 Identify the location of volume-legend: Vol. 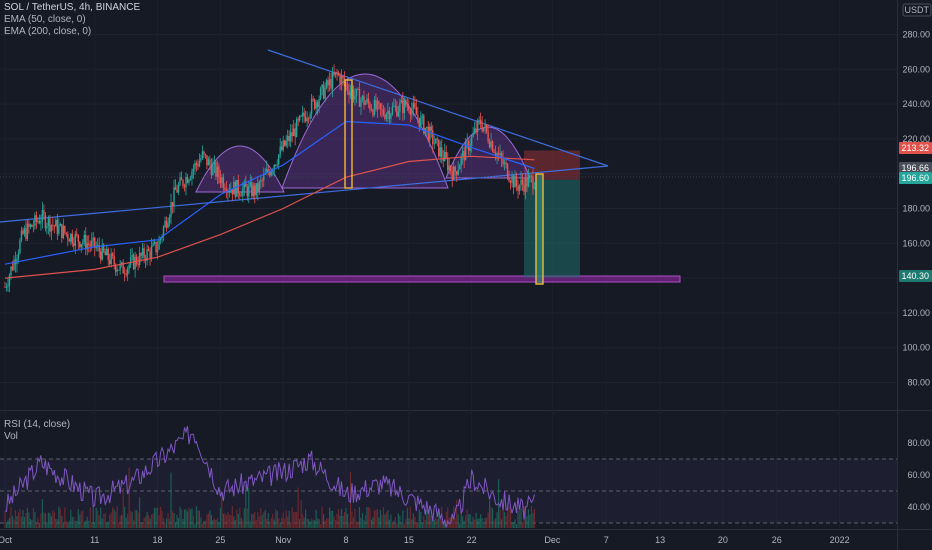
(11, 436).